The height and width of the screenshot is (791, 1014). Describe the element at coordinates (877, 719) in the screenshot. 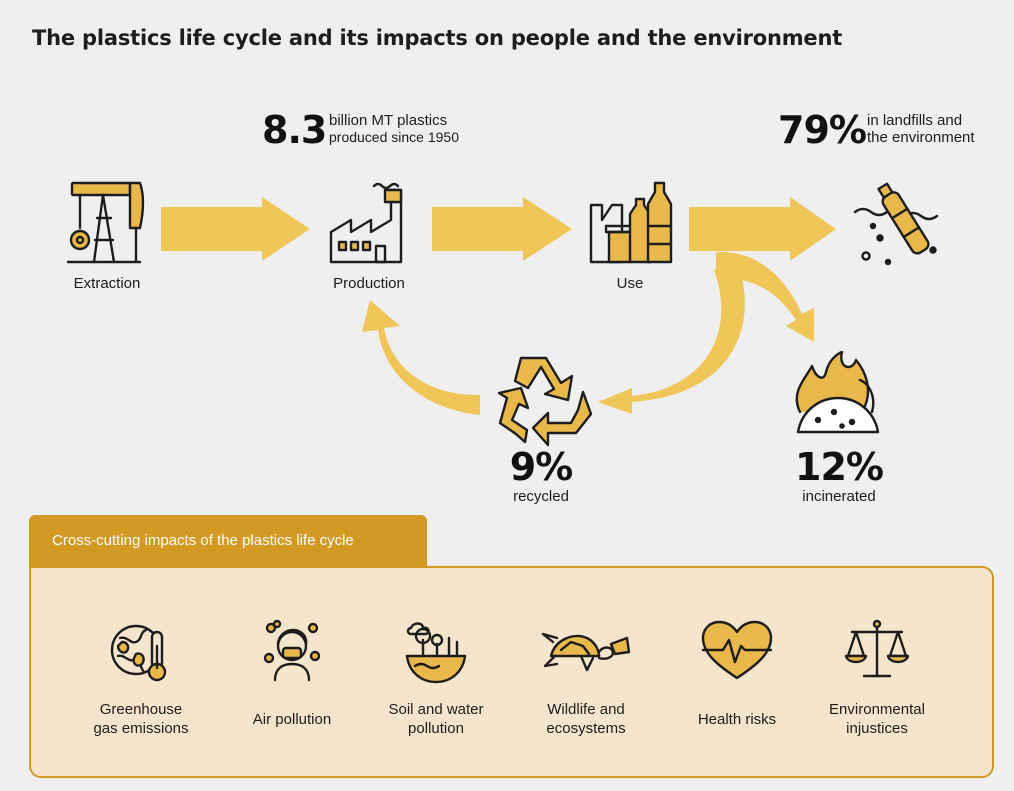

I see `impact-label: Environmental injustices` at that location.